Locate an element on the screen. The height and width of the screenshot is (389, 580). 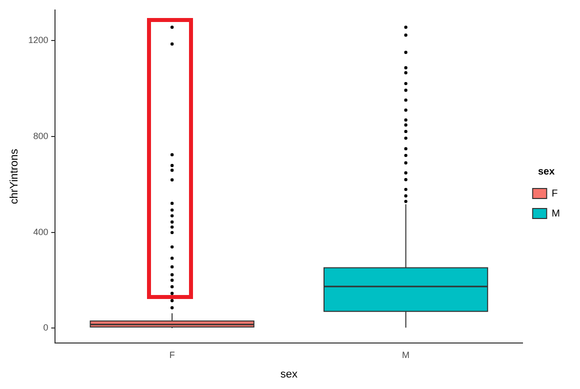
y-tick-label: 400 is located at coordinates (40, 231).